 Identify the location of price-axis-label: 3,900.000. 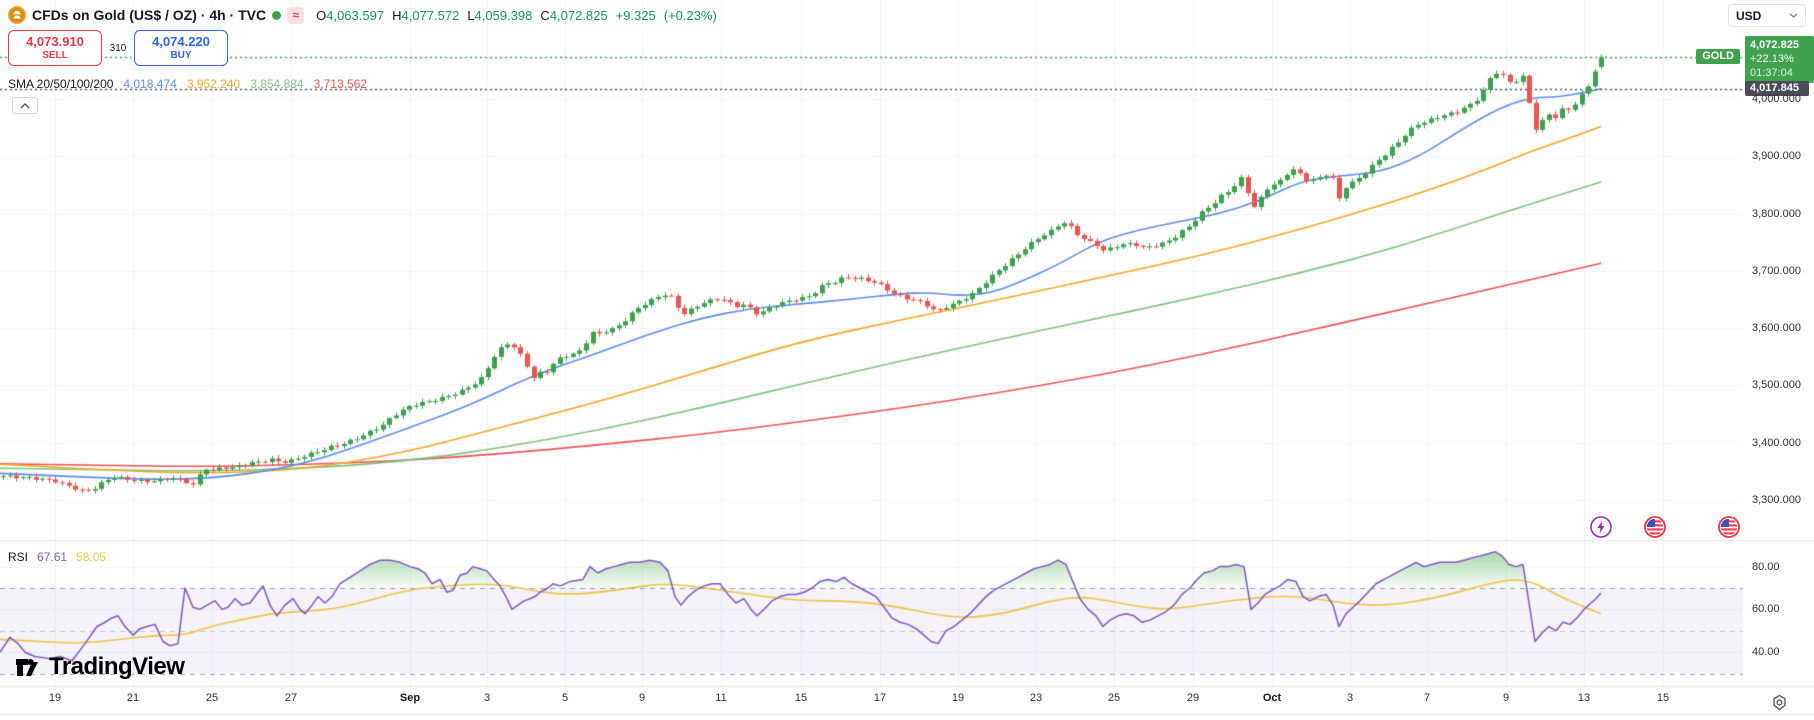
(1776, 156).